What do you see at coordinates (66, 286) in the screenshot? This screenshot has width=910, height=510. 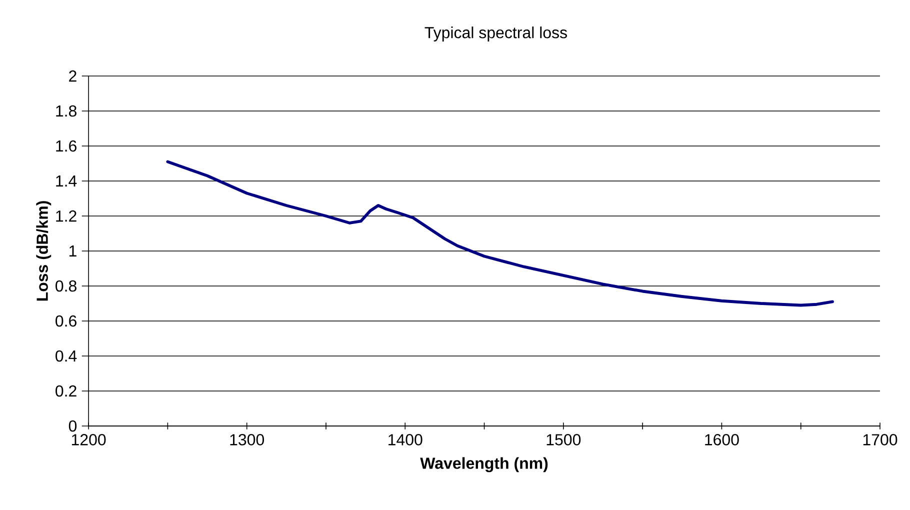 I see `y-tick-label: 0.8` at bounding box center [66, 286].